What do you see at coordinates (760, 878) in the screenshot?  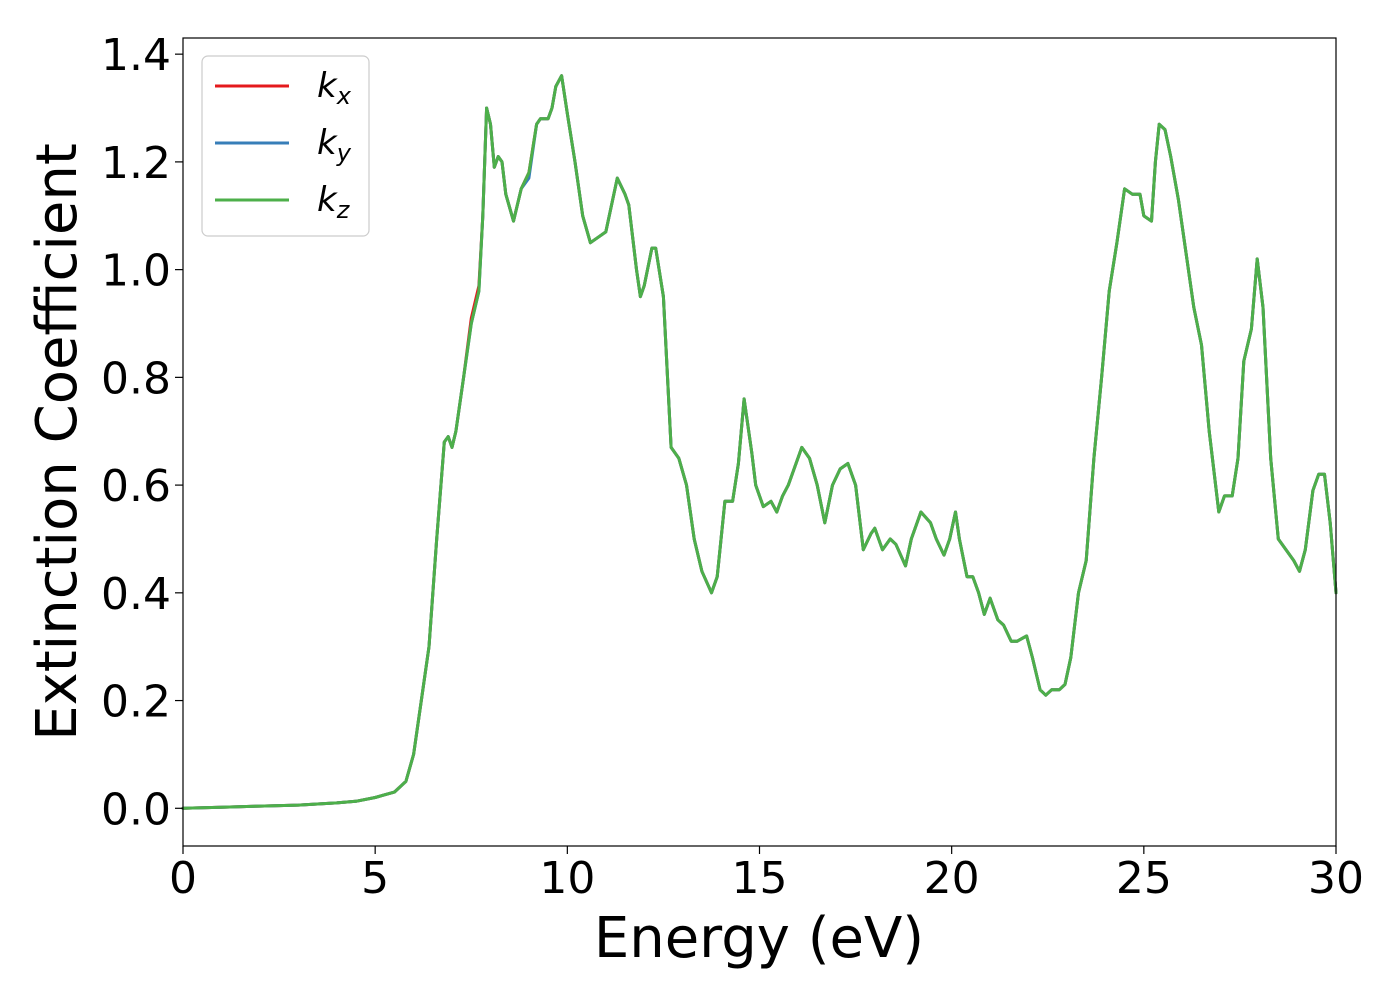 I see `x-tick-label: 15` at bounding box center [760, 878].